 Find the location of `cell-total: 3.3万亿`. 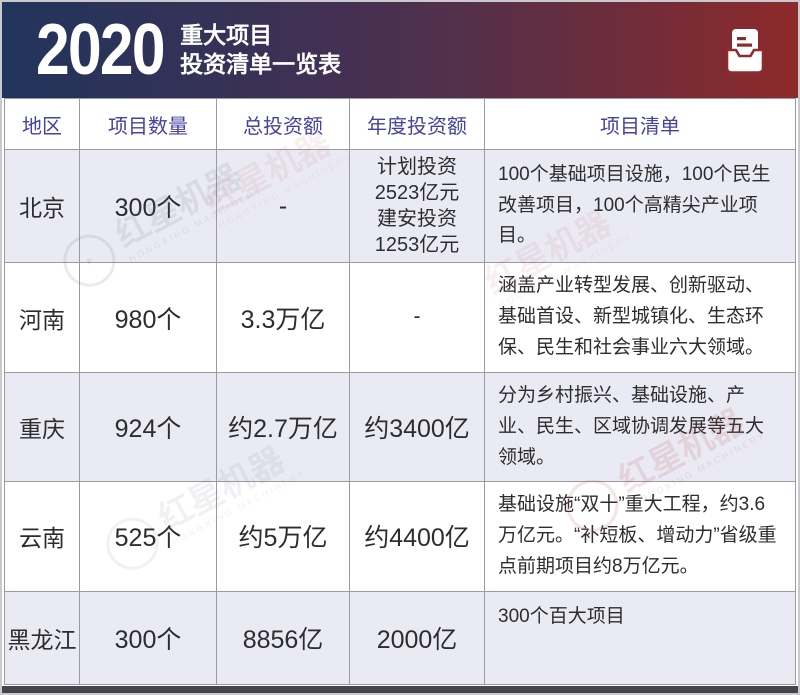

cell-total: 3.3万亿 is located at coordinates (283, 317).